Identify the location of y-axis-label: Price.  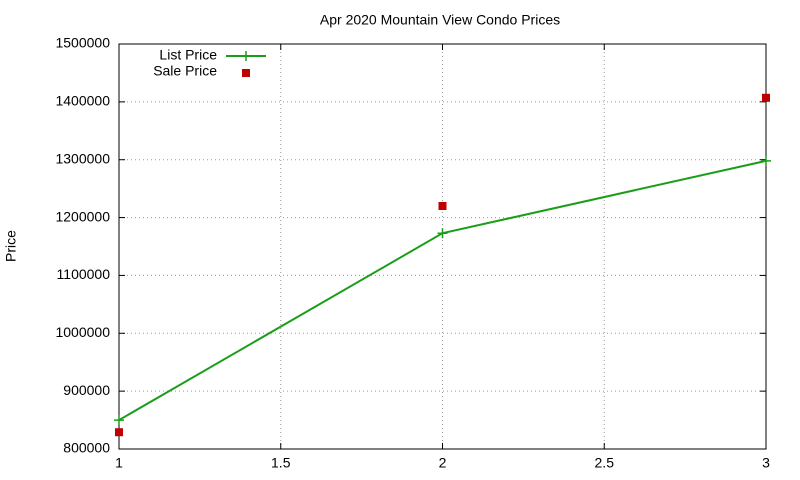
(11, 246).